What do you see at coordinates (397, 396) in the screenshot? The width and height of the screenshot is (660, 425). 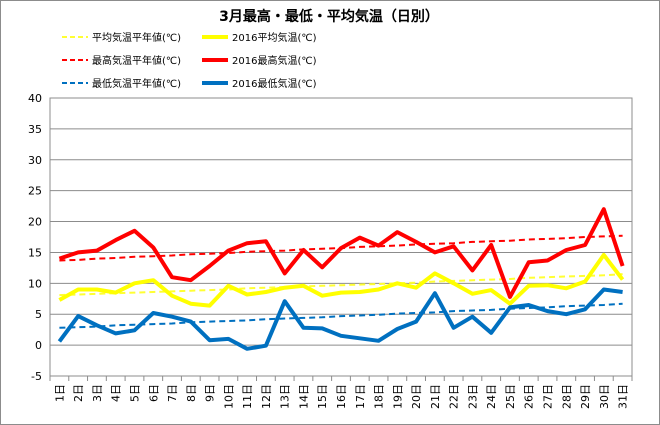 I see `x-tick-label: 19日` at bounding box center [397, 396].